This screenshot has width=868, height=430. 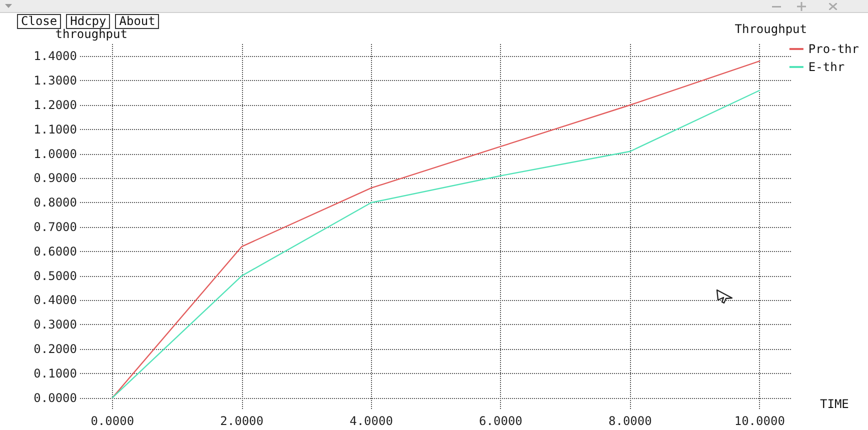 What do you see at coordinates (55, 397) in the screenshot?
I see `y-tick-label: 0.0000` at bounding box center [55, 397].